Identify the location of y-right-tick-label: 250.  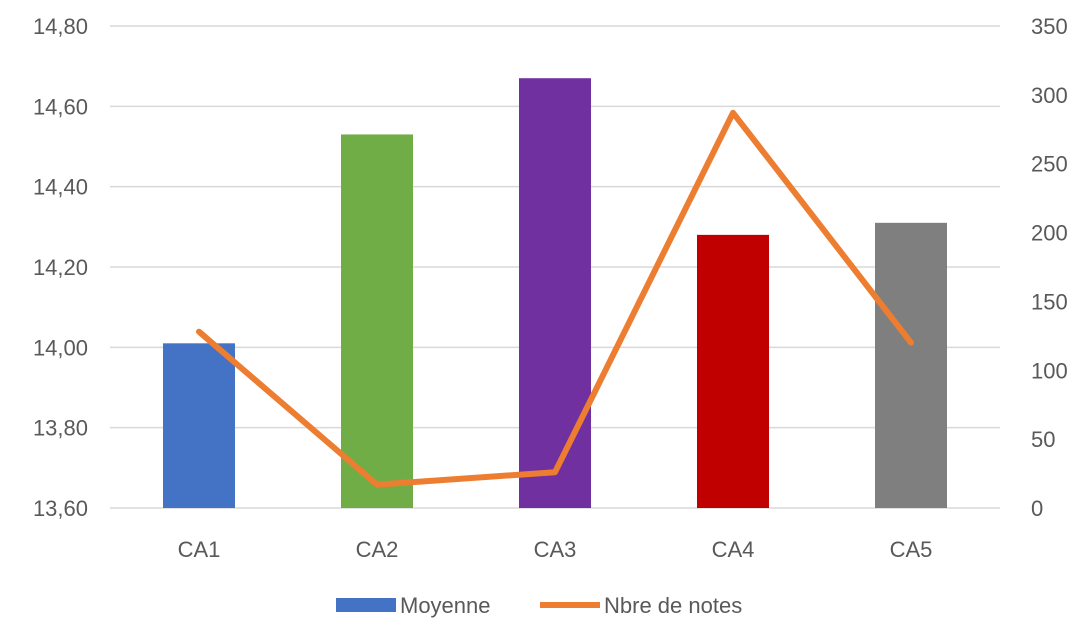
(1049, 164).